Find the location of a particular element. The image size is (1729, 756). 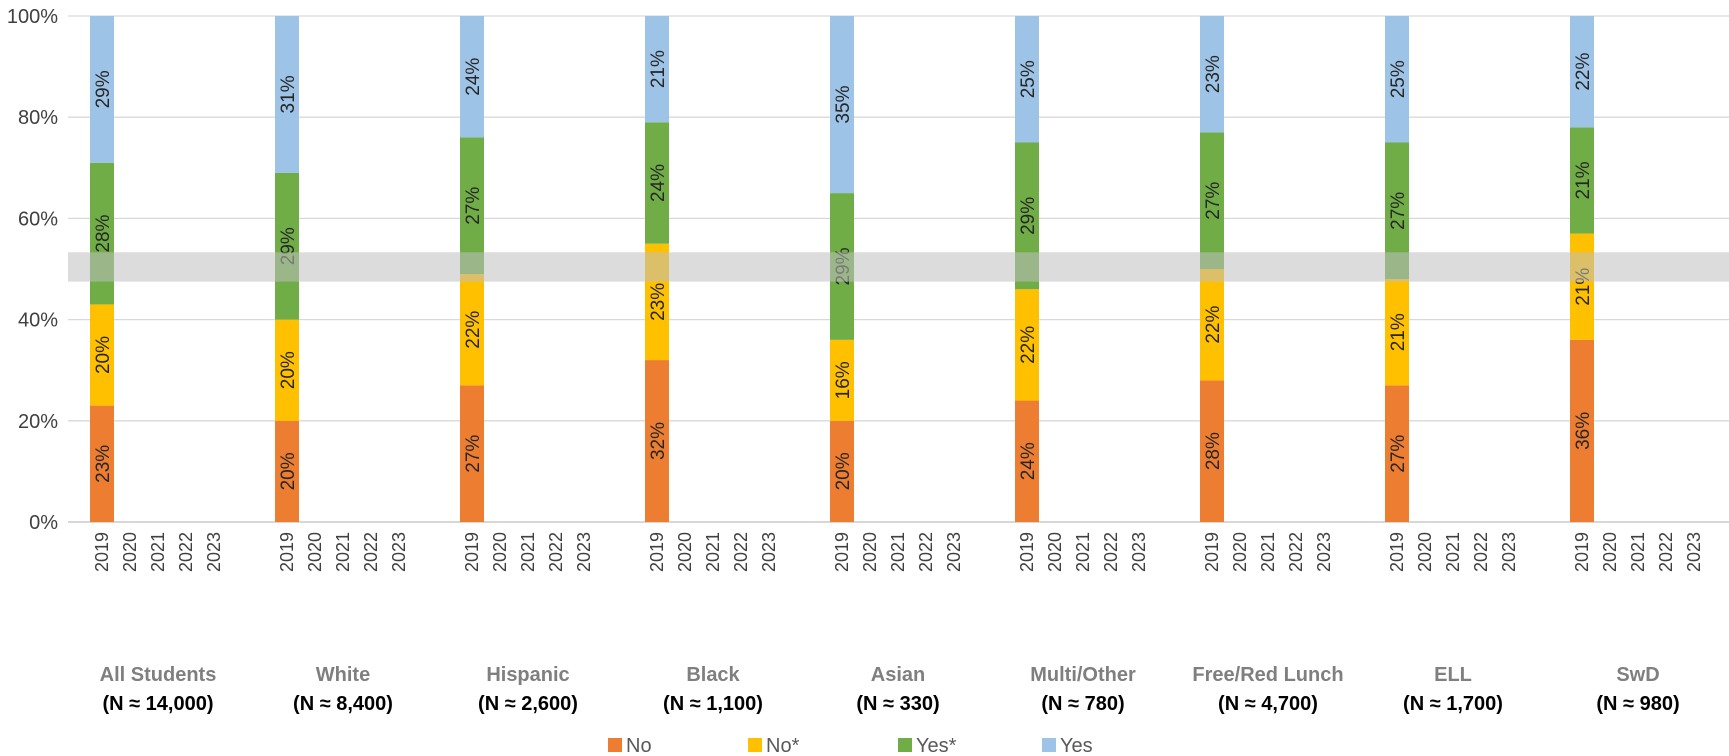

legend-label: Yes* is located at coordinates (936, 745).